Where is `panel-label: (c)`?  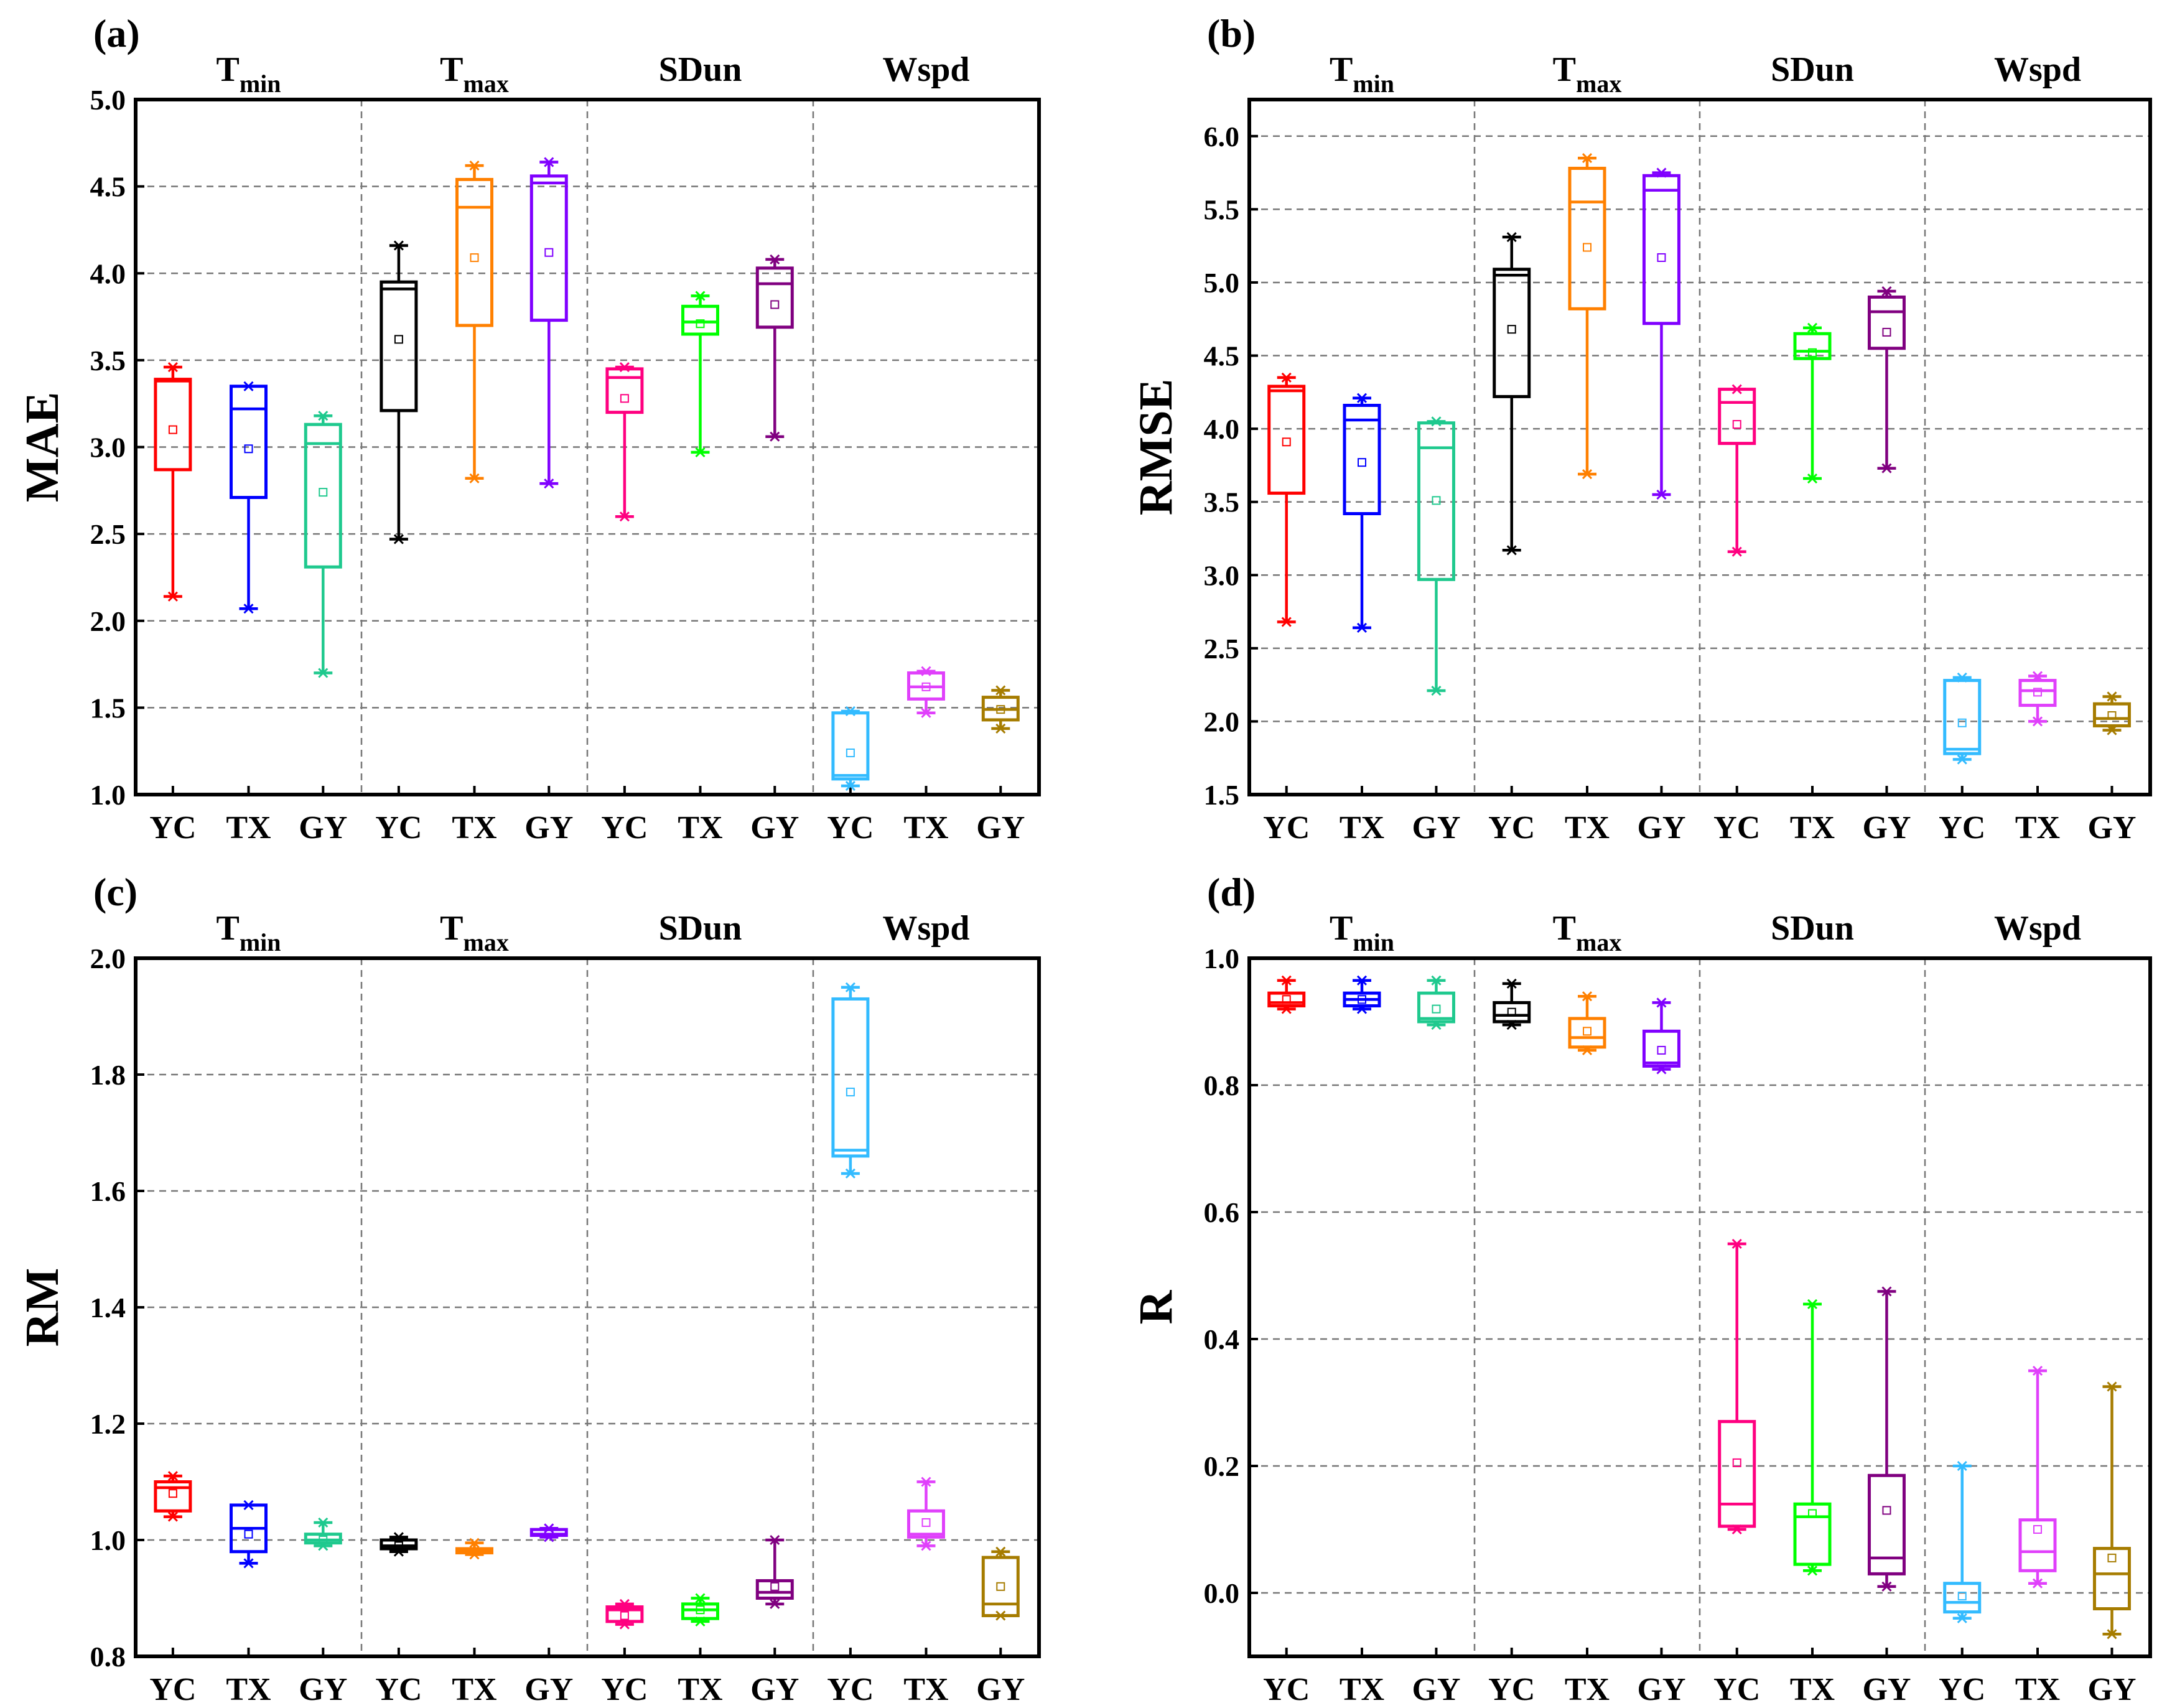 panel-label: (c) is located at coordinates (115, 892).